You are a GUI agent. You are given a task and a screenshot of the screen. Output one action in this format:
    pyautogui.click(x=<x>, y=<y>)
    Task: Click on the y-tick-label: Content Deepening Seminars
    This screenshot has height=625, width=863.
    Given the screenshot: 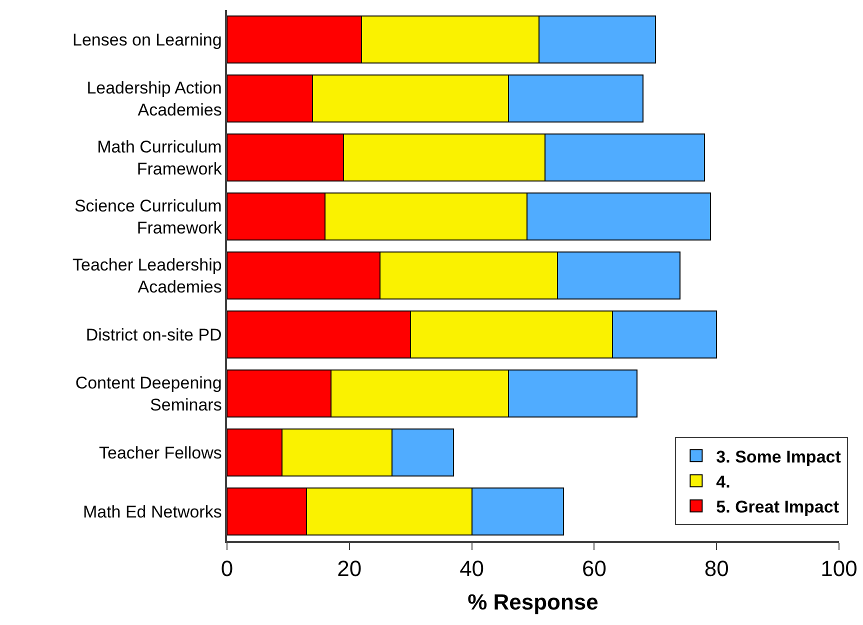 What is the action you would take?
    pyautogui.click(x=148, y=393)
    